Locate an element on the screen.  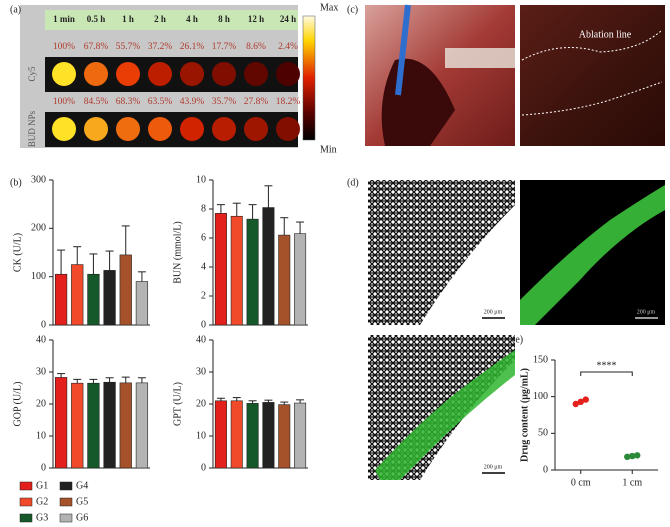
percent-label: 8.6% is located at coordinates (256, 47).